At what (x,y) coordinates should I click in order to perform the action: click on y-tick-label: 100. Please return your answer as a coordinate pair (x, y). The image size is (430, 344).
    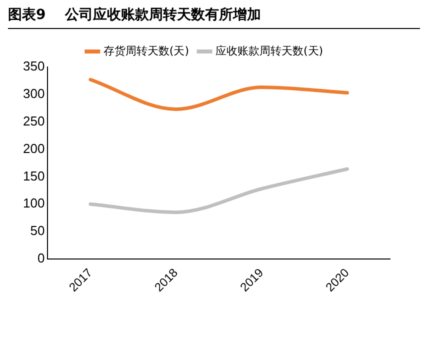
    Looking at the image, I should click on (33, 203).